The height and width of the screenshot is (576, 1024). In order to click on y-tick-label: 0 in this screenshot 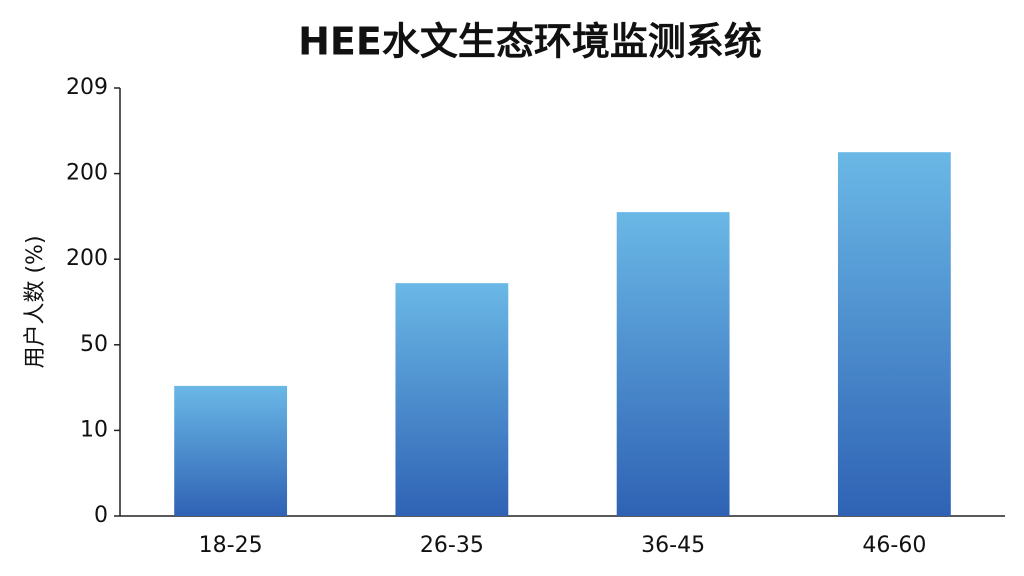, I will do `click(101, 515)`.